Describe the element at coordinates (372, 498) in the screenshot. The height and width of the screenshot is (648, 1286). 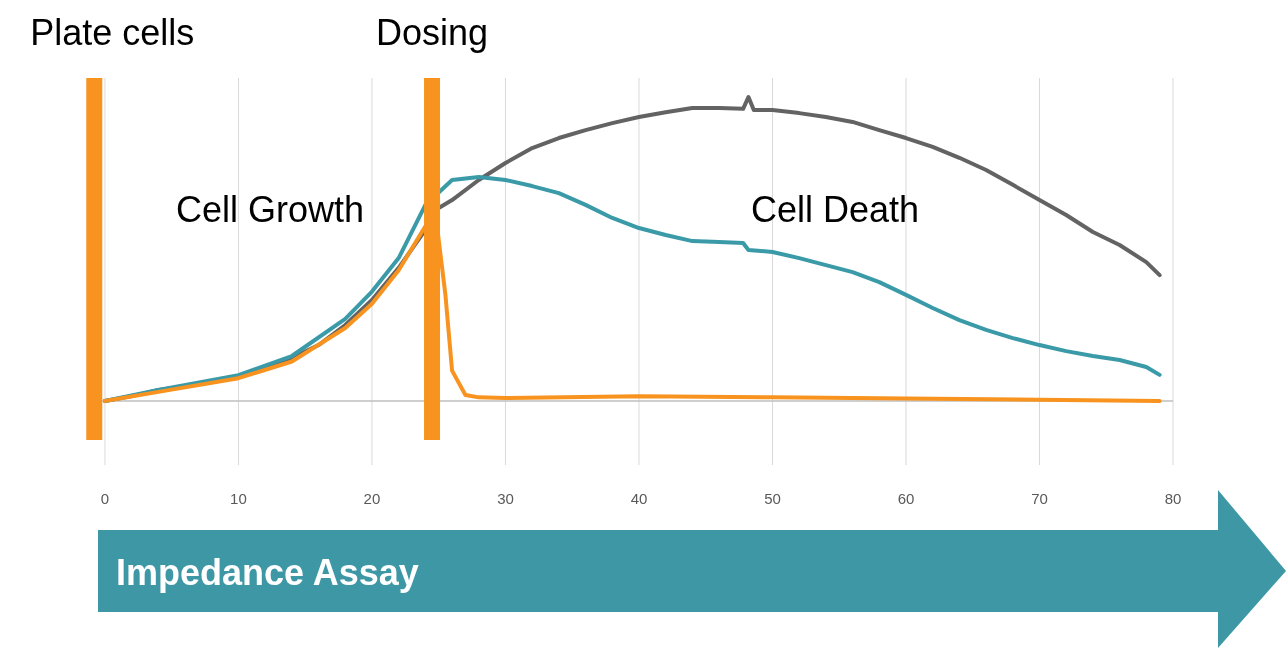
I see `x-tick-label: 20` at that location.